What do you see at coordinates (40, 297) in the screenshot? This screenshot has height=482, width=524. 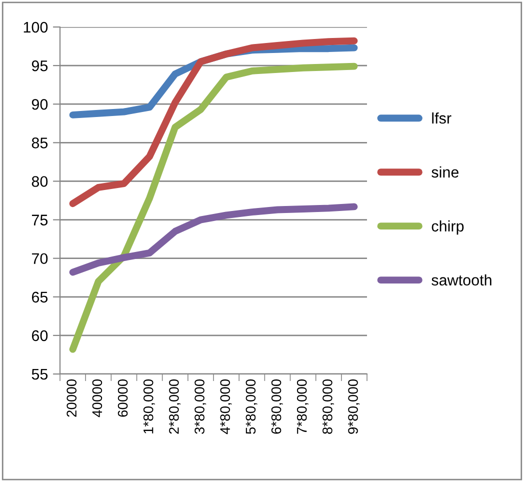 I see `y-tick-label: 65` at bounding box center [40, 297].